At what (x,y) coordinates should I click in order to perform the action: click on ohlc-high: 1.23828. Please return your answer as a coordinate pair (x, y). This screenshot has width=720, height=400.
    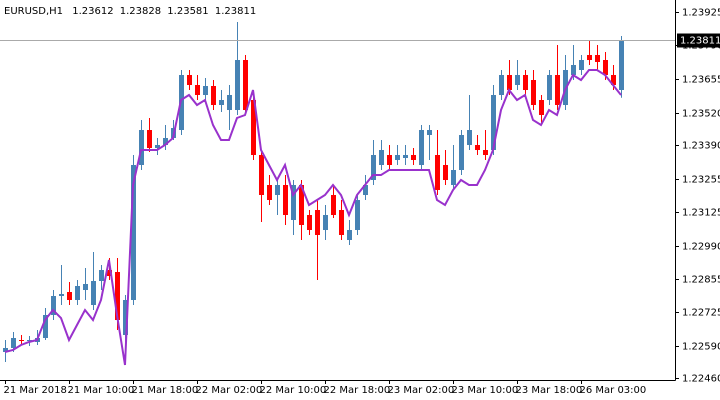
    Looking at the image, I should click on (140, 11).